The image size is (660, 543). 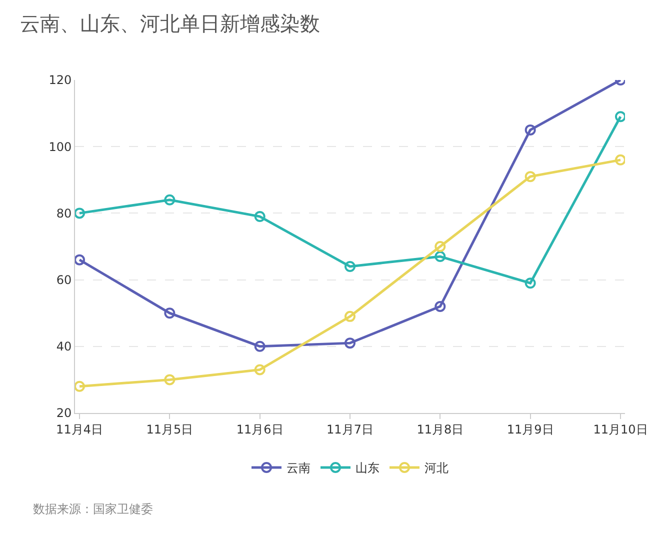 What do you see at coordinates (260, 429) in the screenshot?
I see `x-tick-label: 11月6日` at bounding box center [260, 429].